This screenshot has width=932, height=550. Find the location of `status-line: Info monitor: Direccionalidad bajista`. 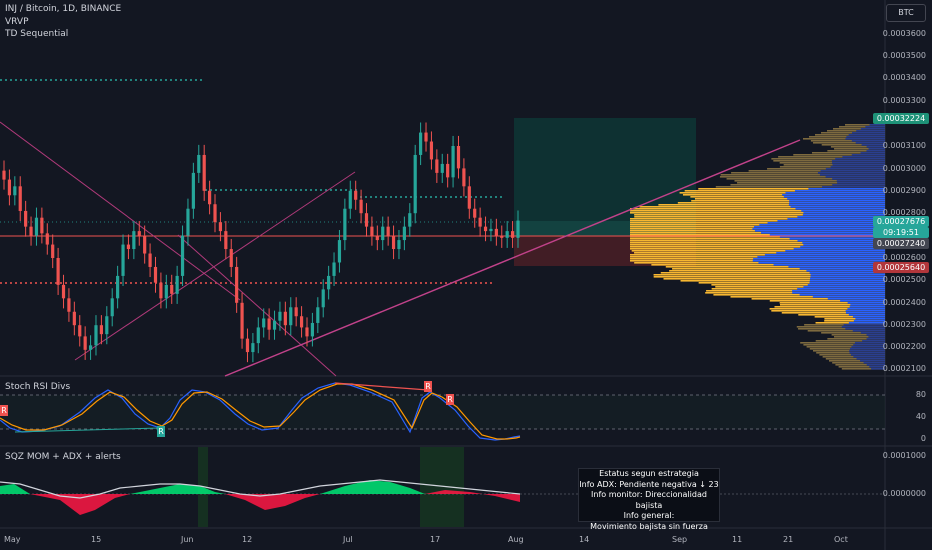

status-line: Info monitor: Direccionalidad bajista is located at coordinates (649, 500).